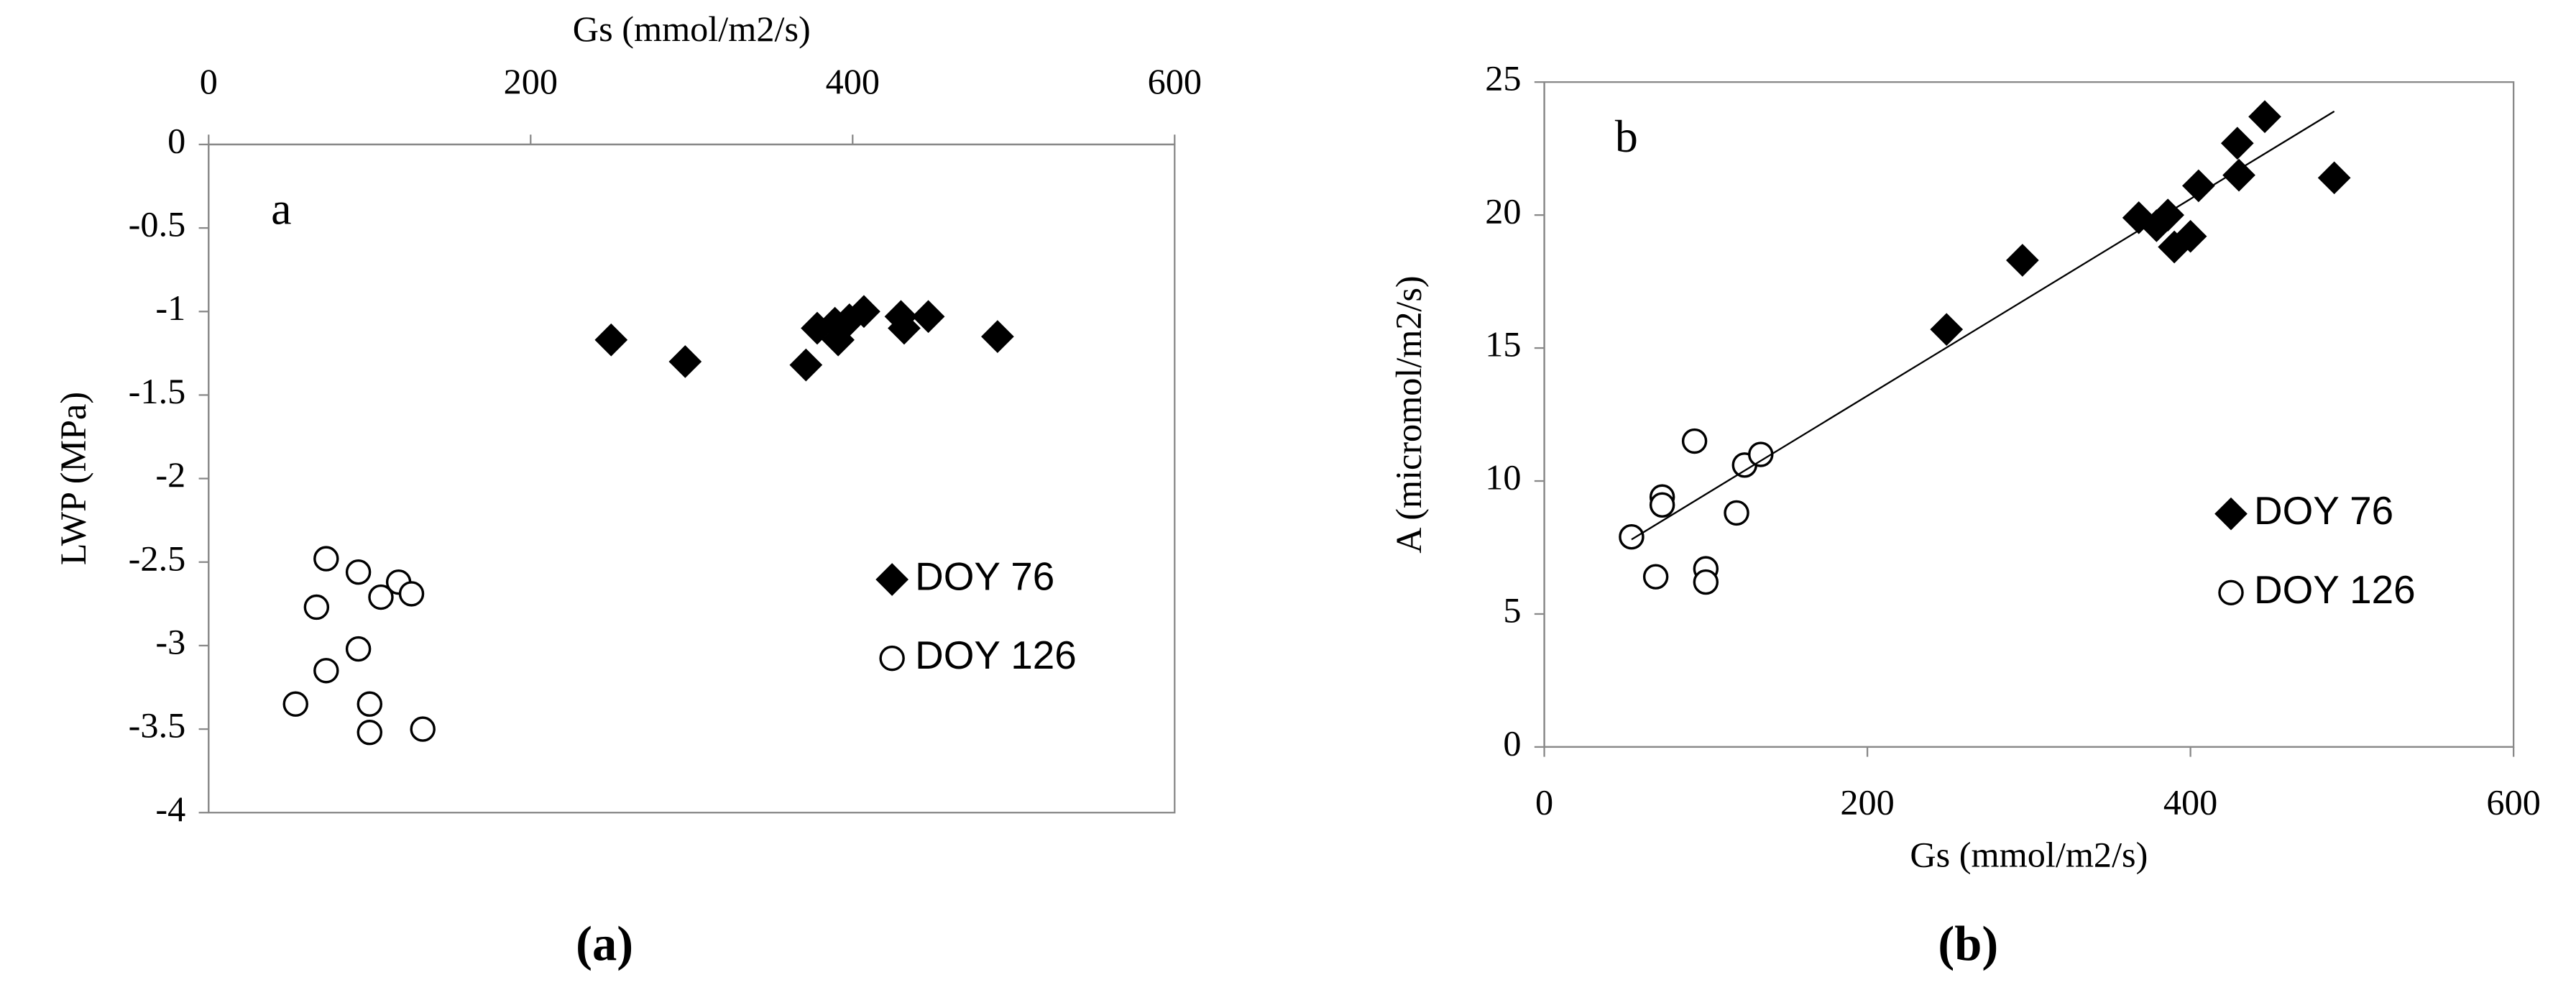 The width and height of the screenshot is (2576, 985). What do you see at coordinates (170, 308) in the screenshot?
I see `y-tick-label: -1` at bounding box center [170, 308].